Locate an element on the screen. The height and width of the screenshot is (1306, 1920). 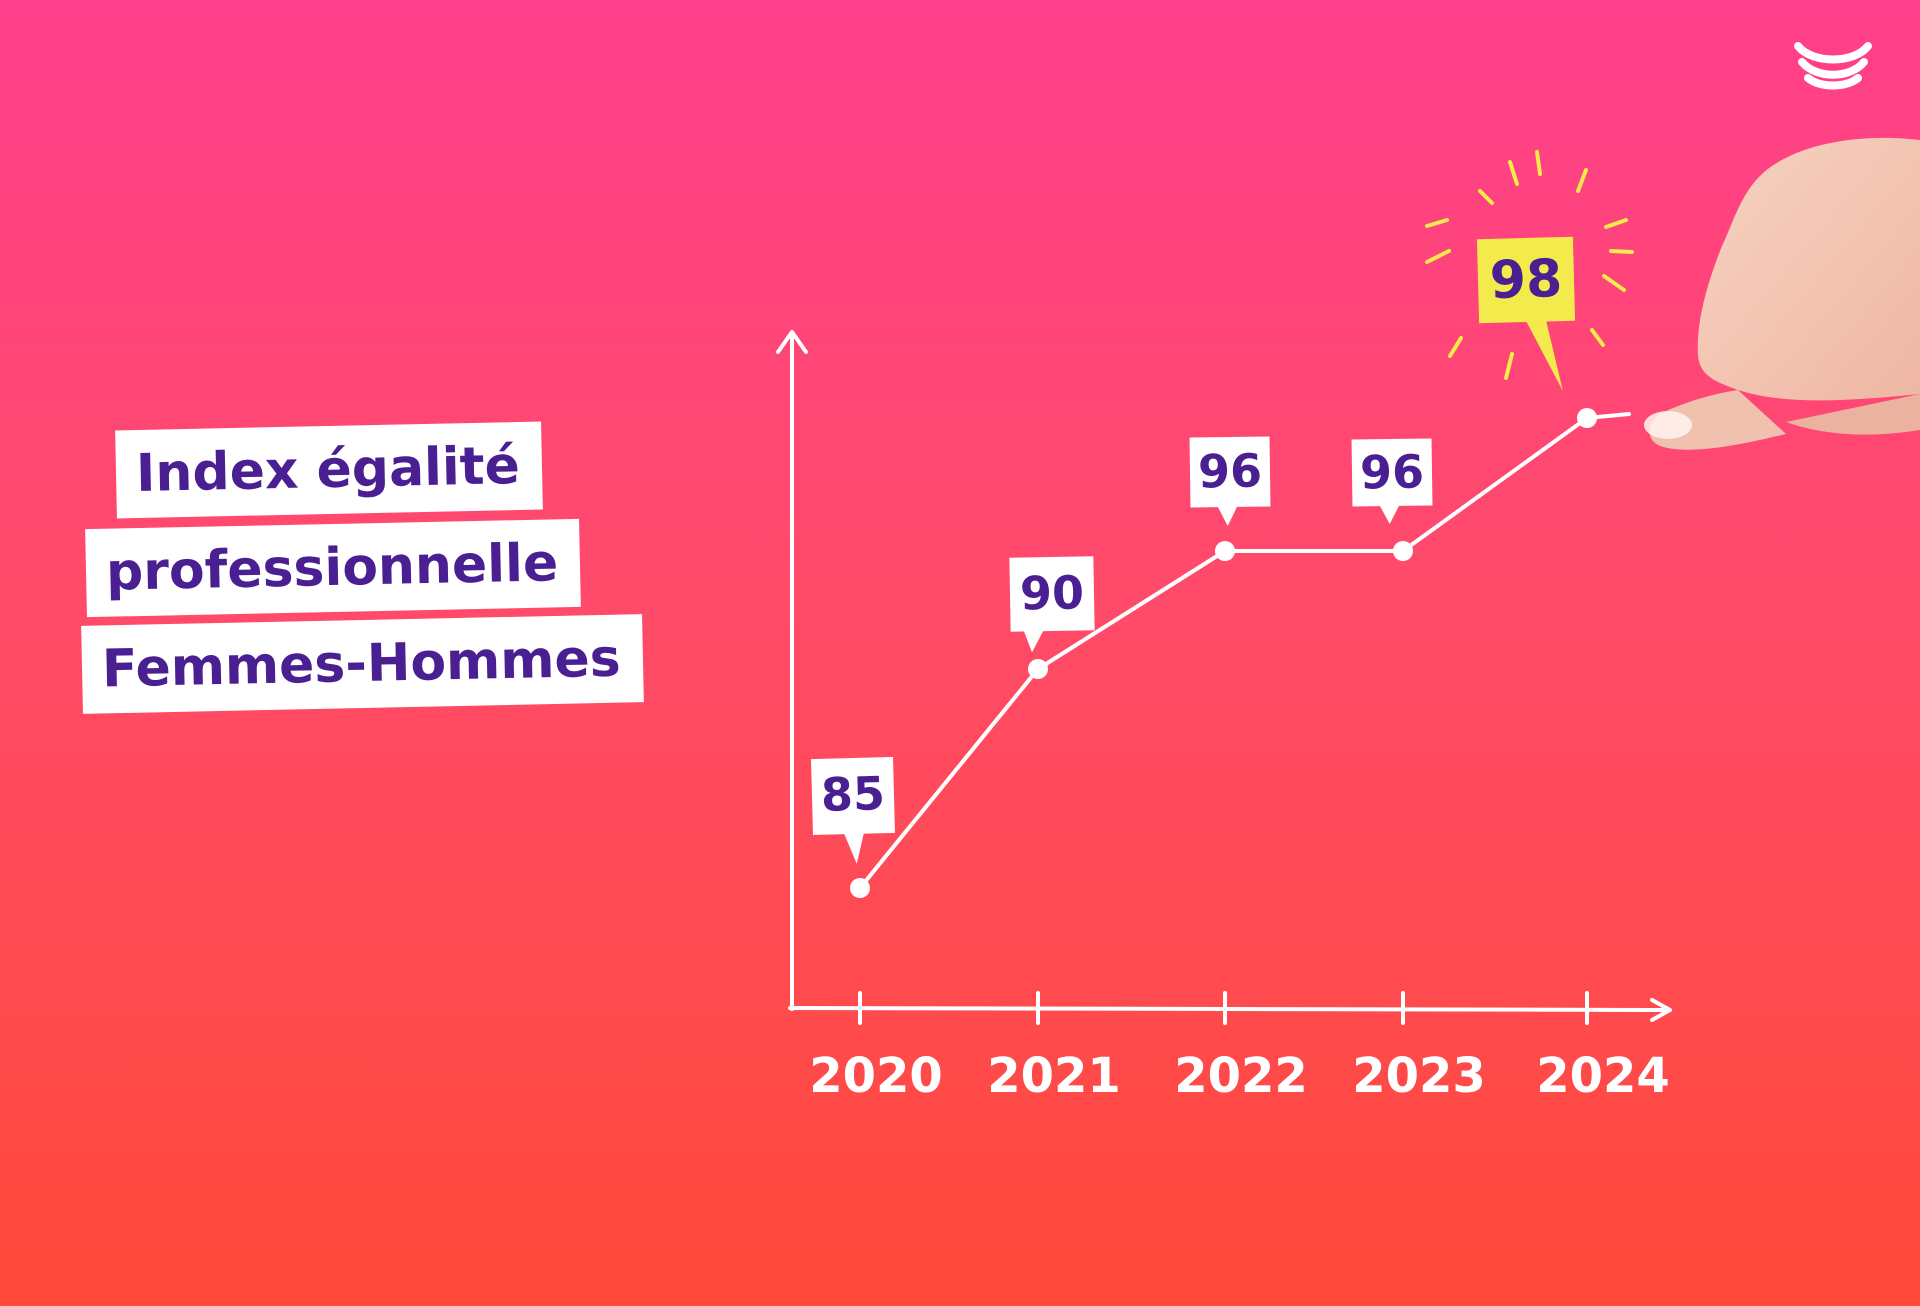
data-label-2021: 90 is located at coordinates (1052, 604).